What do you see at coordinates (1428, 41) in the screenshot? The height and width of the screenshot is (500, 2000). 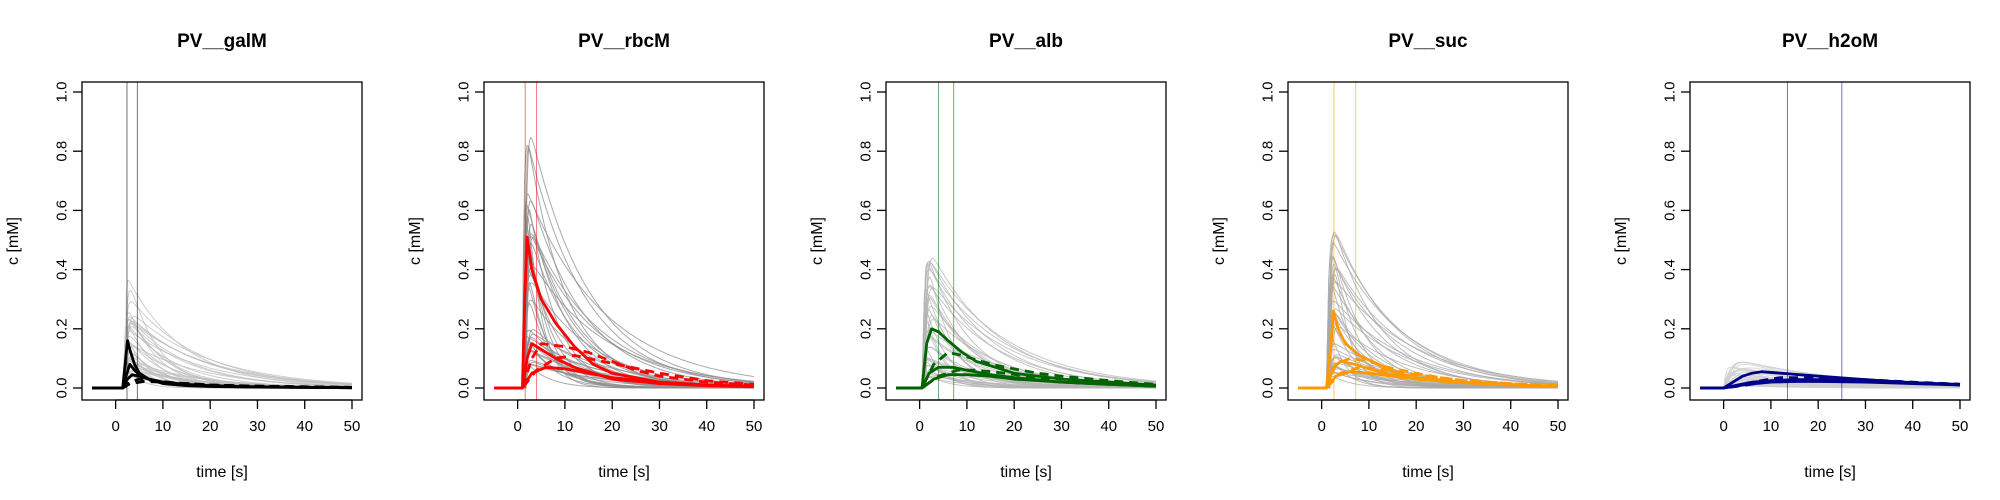 I see `chart-title: PV__suc` at bounding box center [1428, 41].